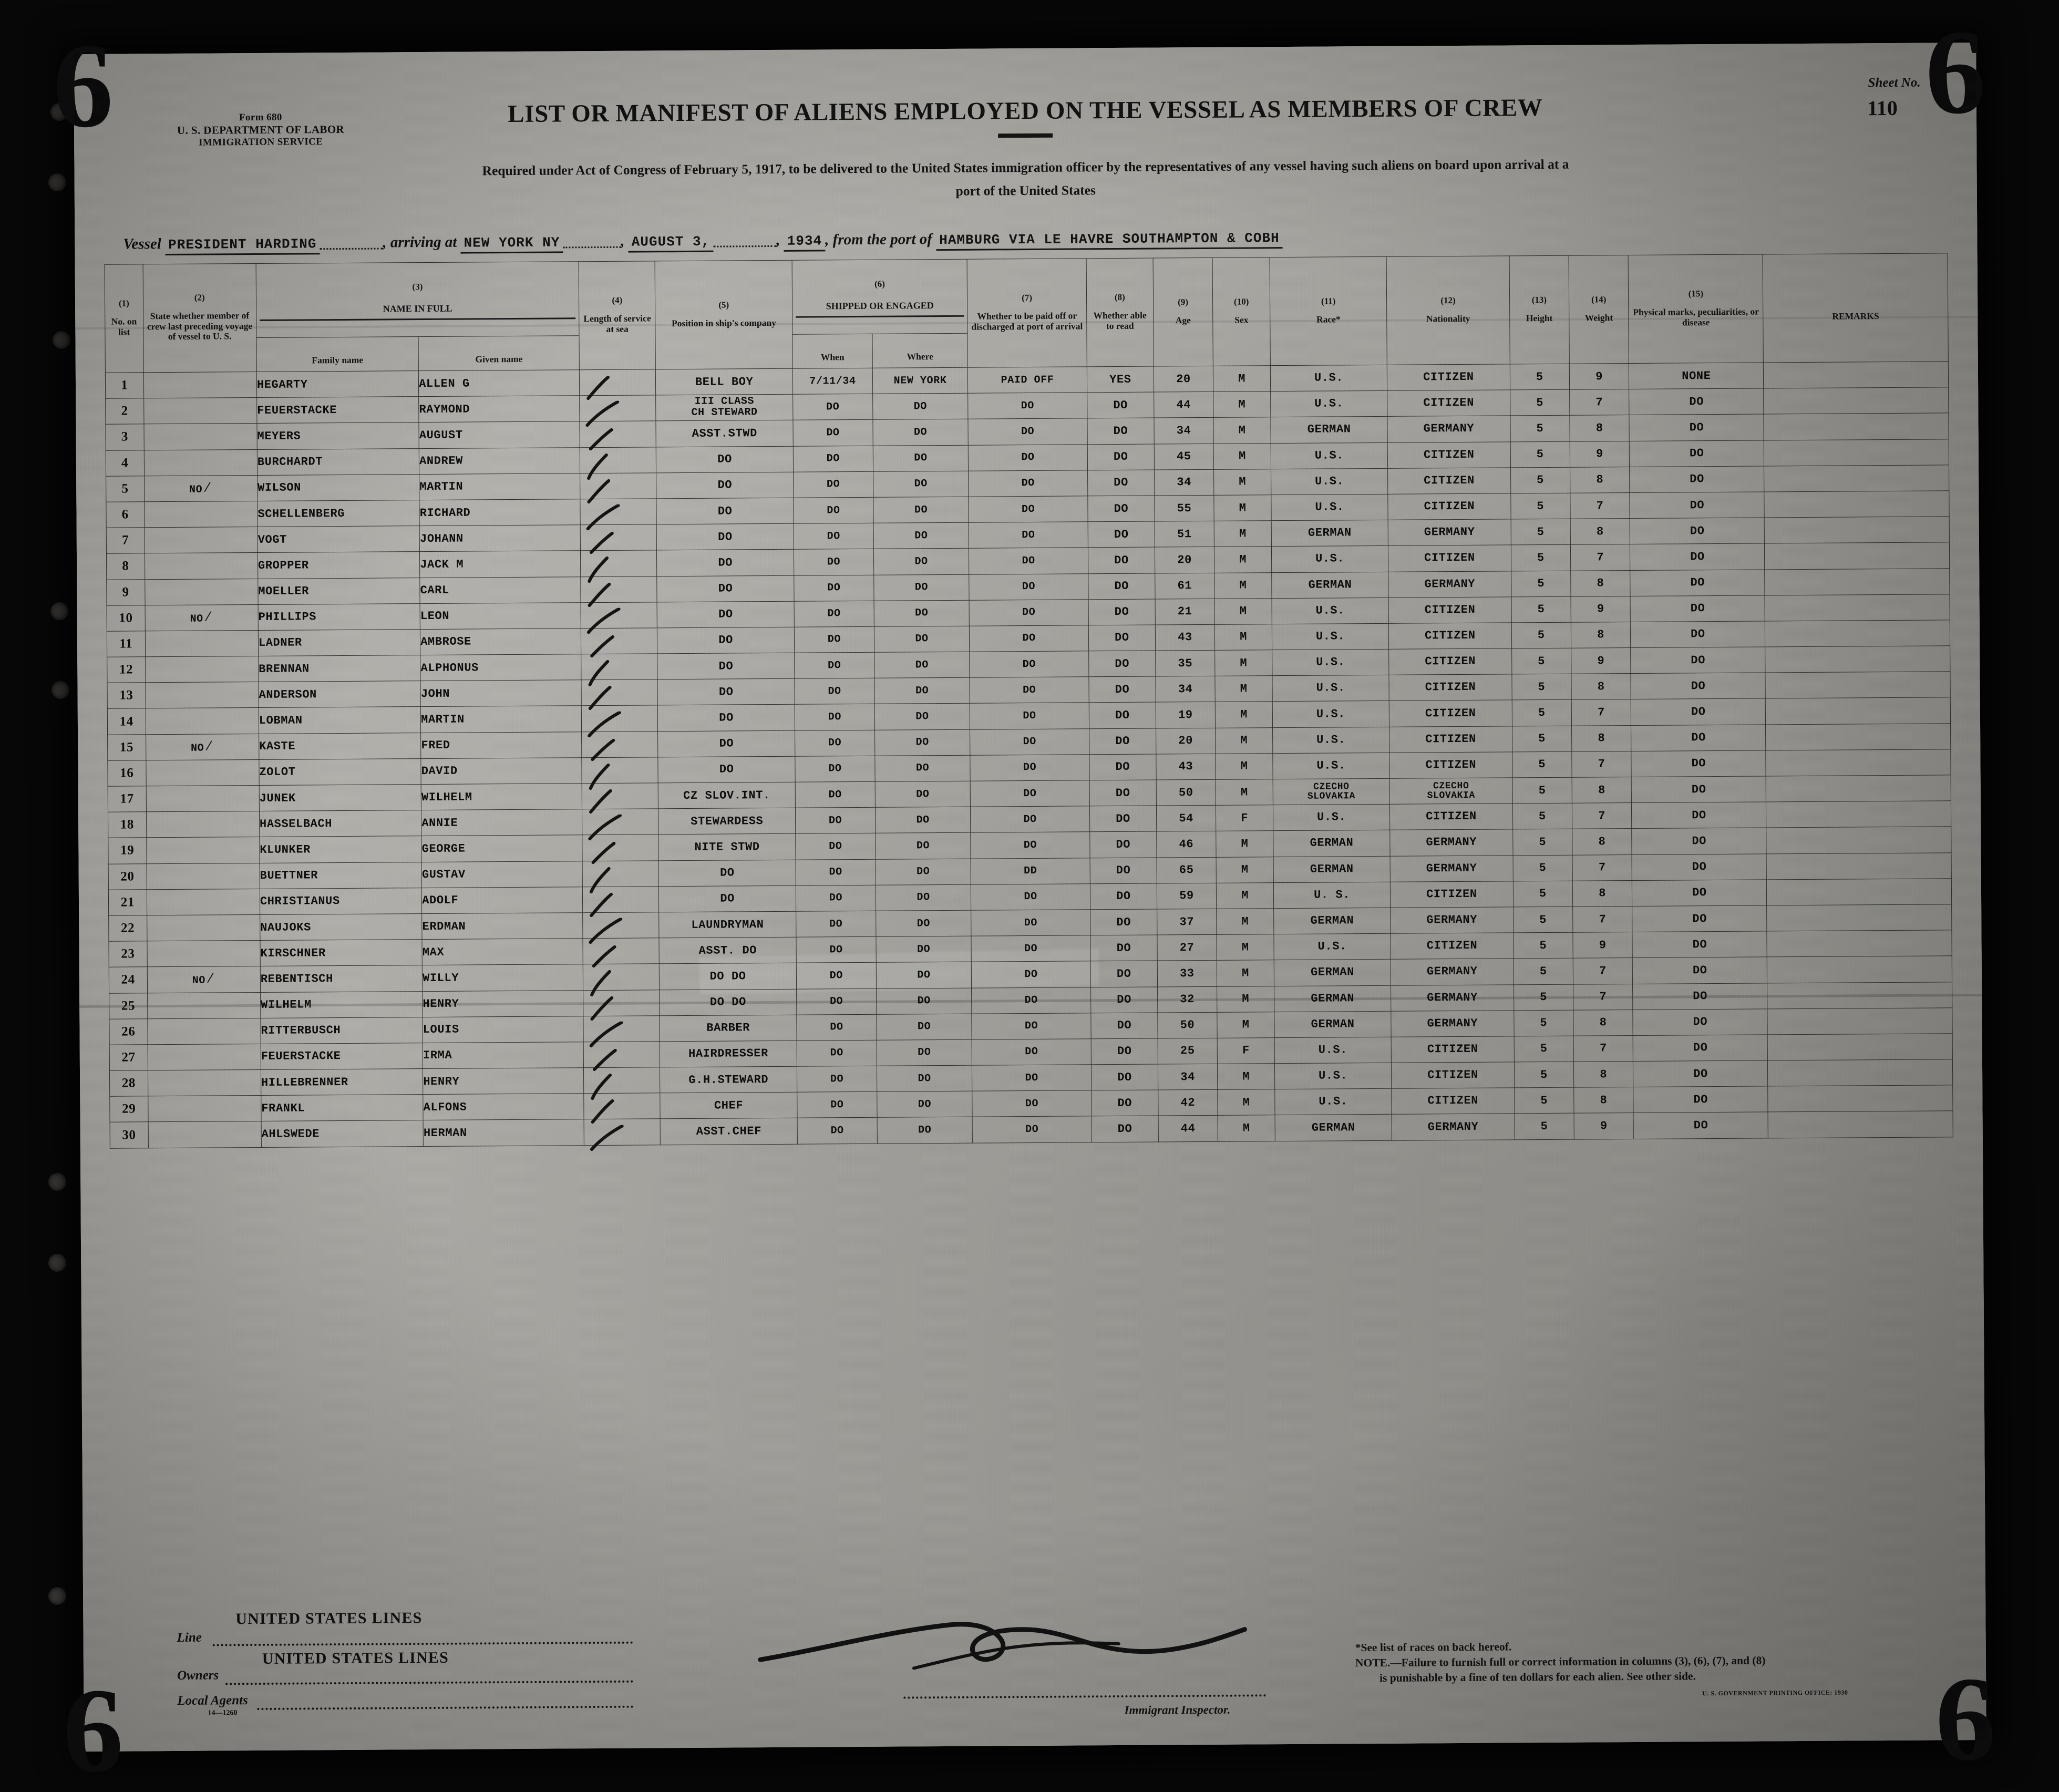 Image resolution: width=2059 pixels, height=1792 pixels. What do you see at coordinates (340, 849) in the screenshot?
I see `cell-family-name: KLUNKER` at bounding box center [340, 849].